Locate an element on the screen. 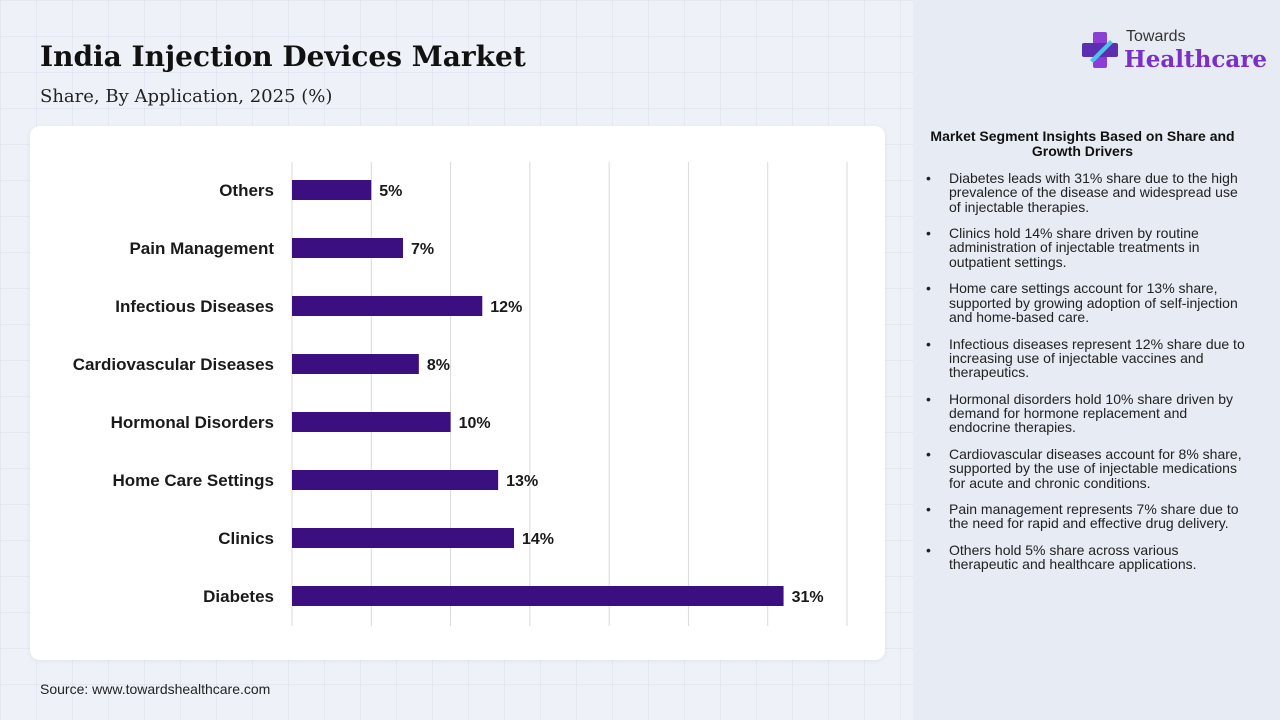 The height and width of the screenshot is (720, 1280). category-label: Home Care Settings is located at coordinates (193, 480).